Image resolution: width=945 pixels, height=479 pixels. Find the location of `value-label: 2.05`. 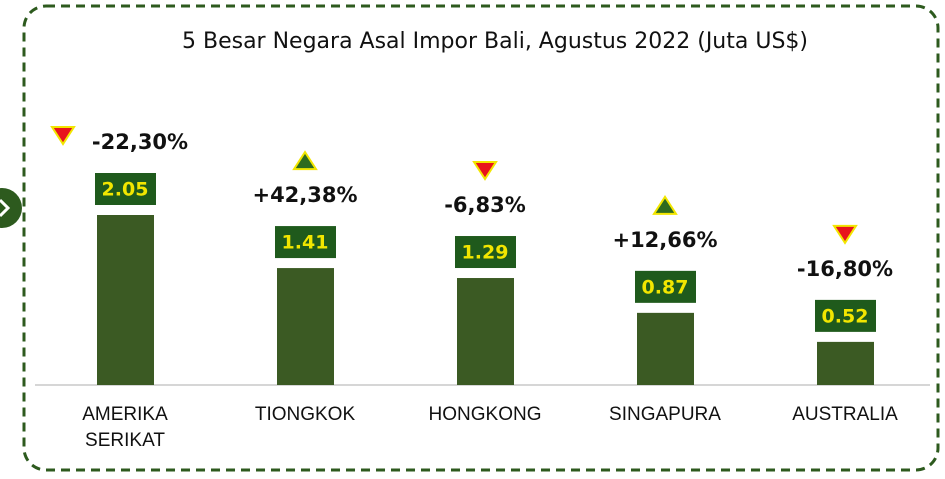

value-label: 2.05 is located at coordinates (125, 190).